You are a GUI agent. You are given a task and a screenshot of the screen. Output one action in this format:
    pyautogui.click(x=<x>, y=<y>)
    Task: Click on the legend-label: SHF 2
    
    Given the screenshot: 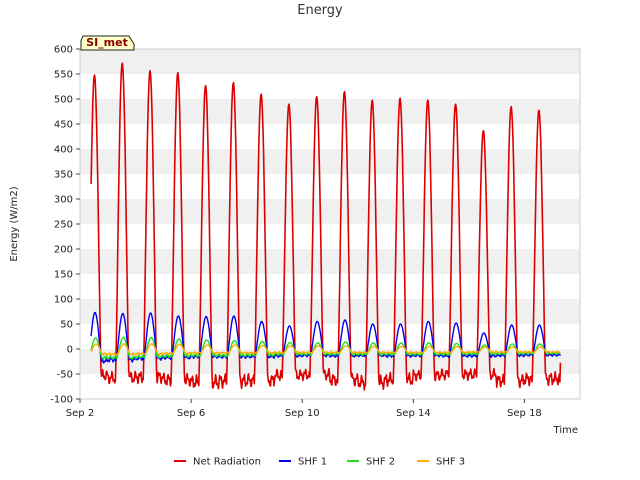 What is the action you would take?
    pyautogui.click(x=380, y=462)
    